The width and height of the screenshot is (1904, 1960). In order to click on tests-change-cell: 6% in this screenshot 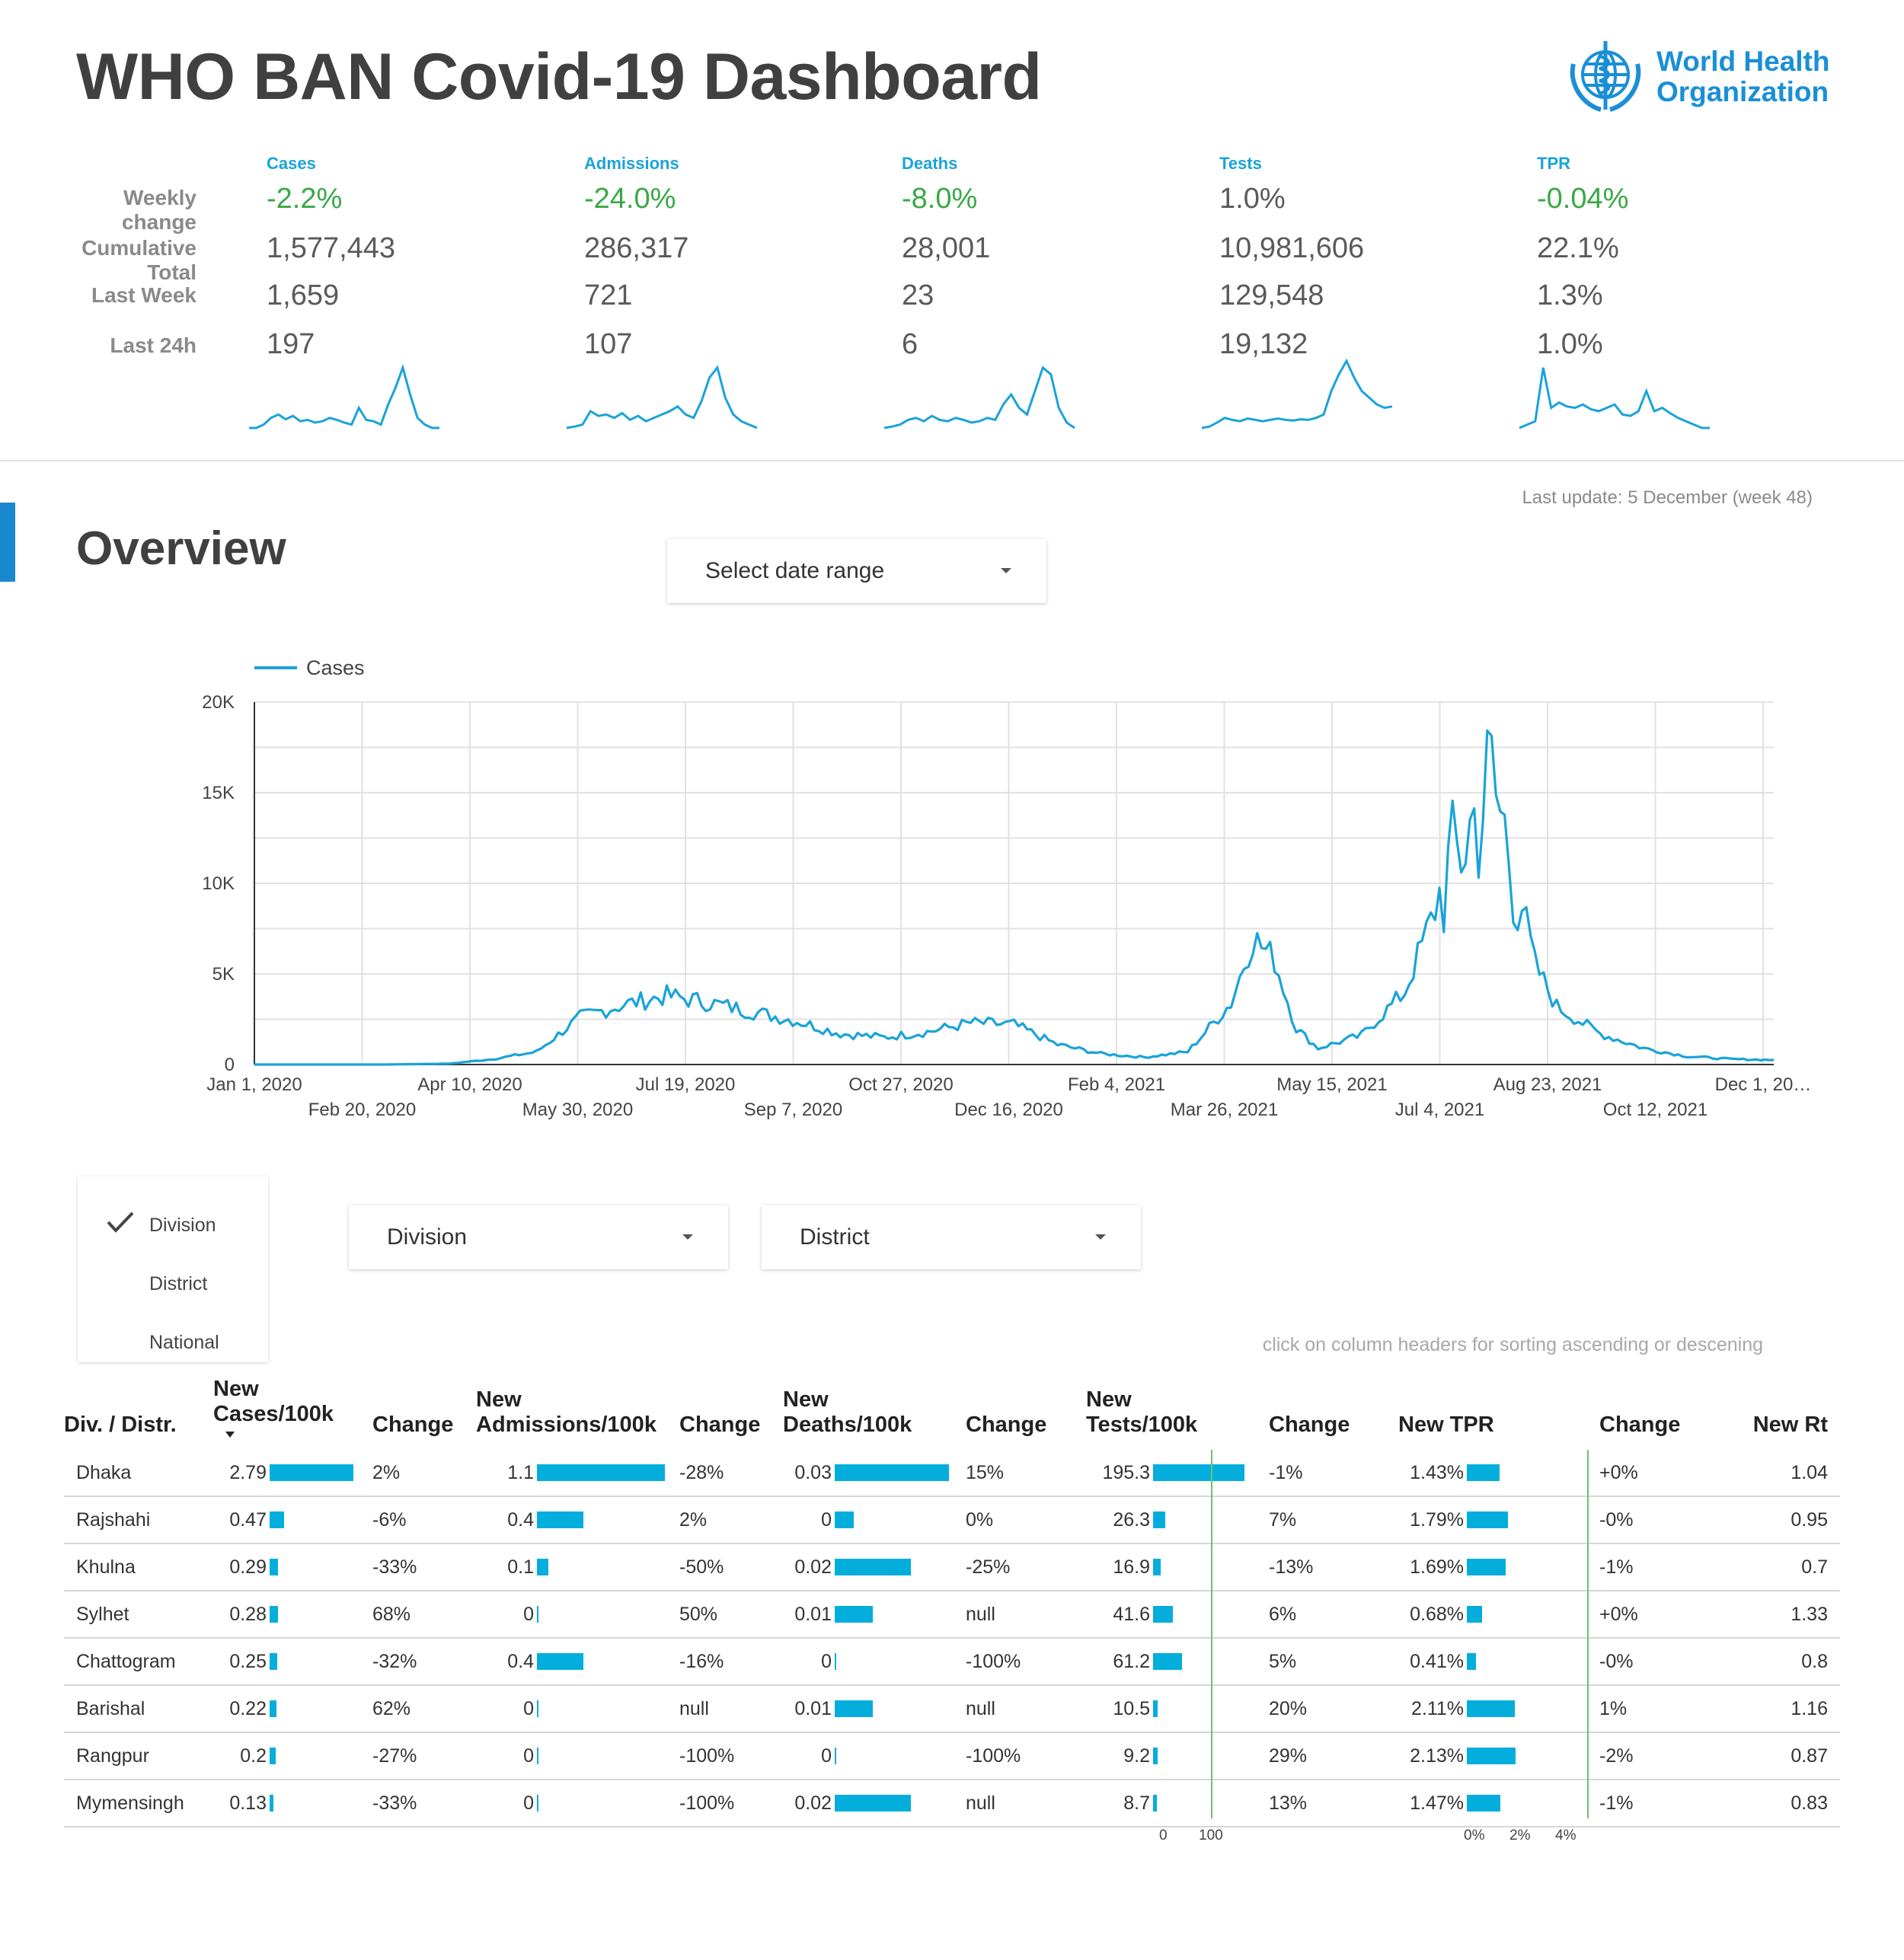, I will do `click(1333, 1615)`.